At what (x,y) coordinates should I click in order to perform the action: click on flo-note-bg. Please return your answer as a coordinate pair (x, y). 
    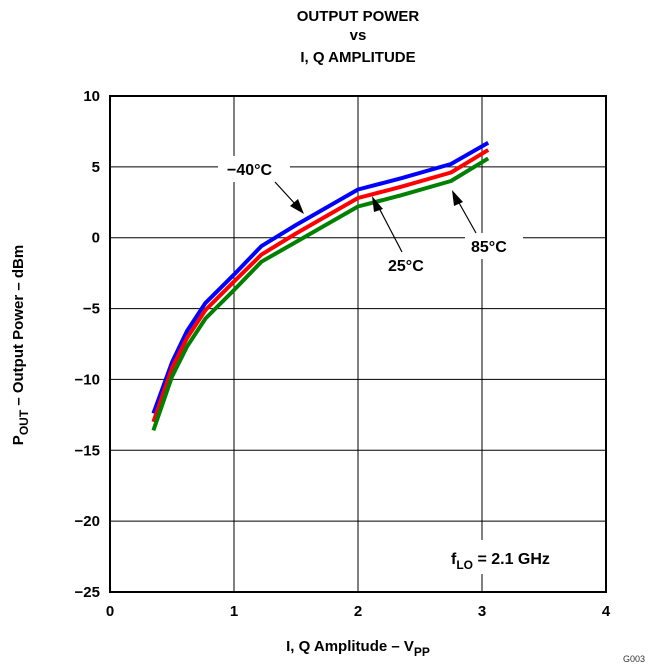
    Looking at the image, I should click on (520, 557).